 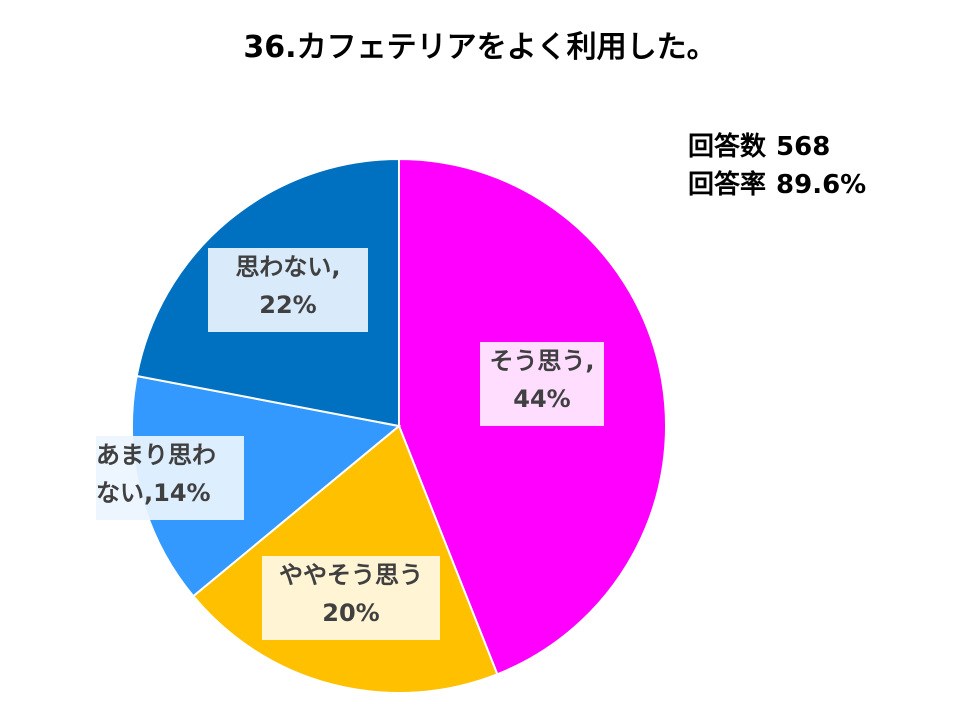 I want to click on slice-label-percent: 22%, so click(x=288, y=305).